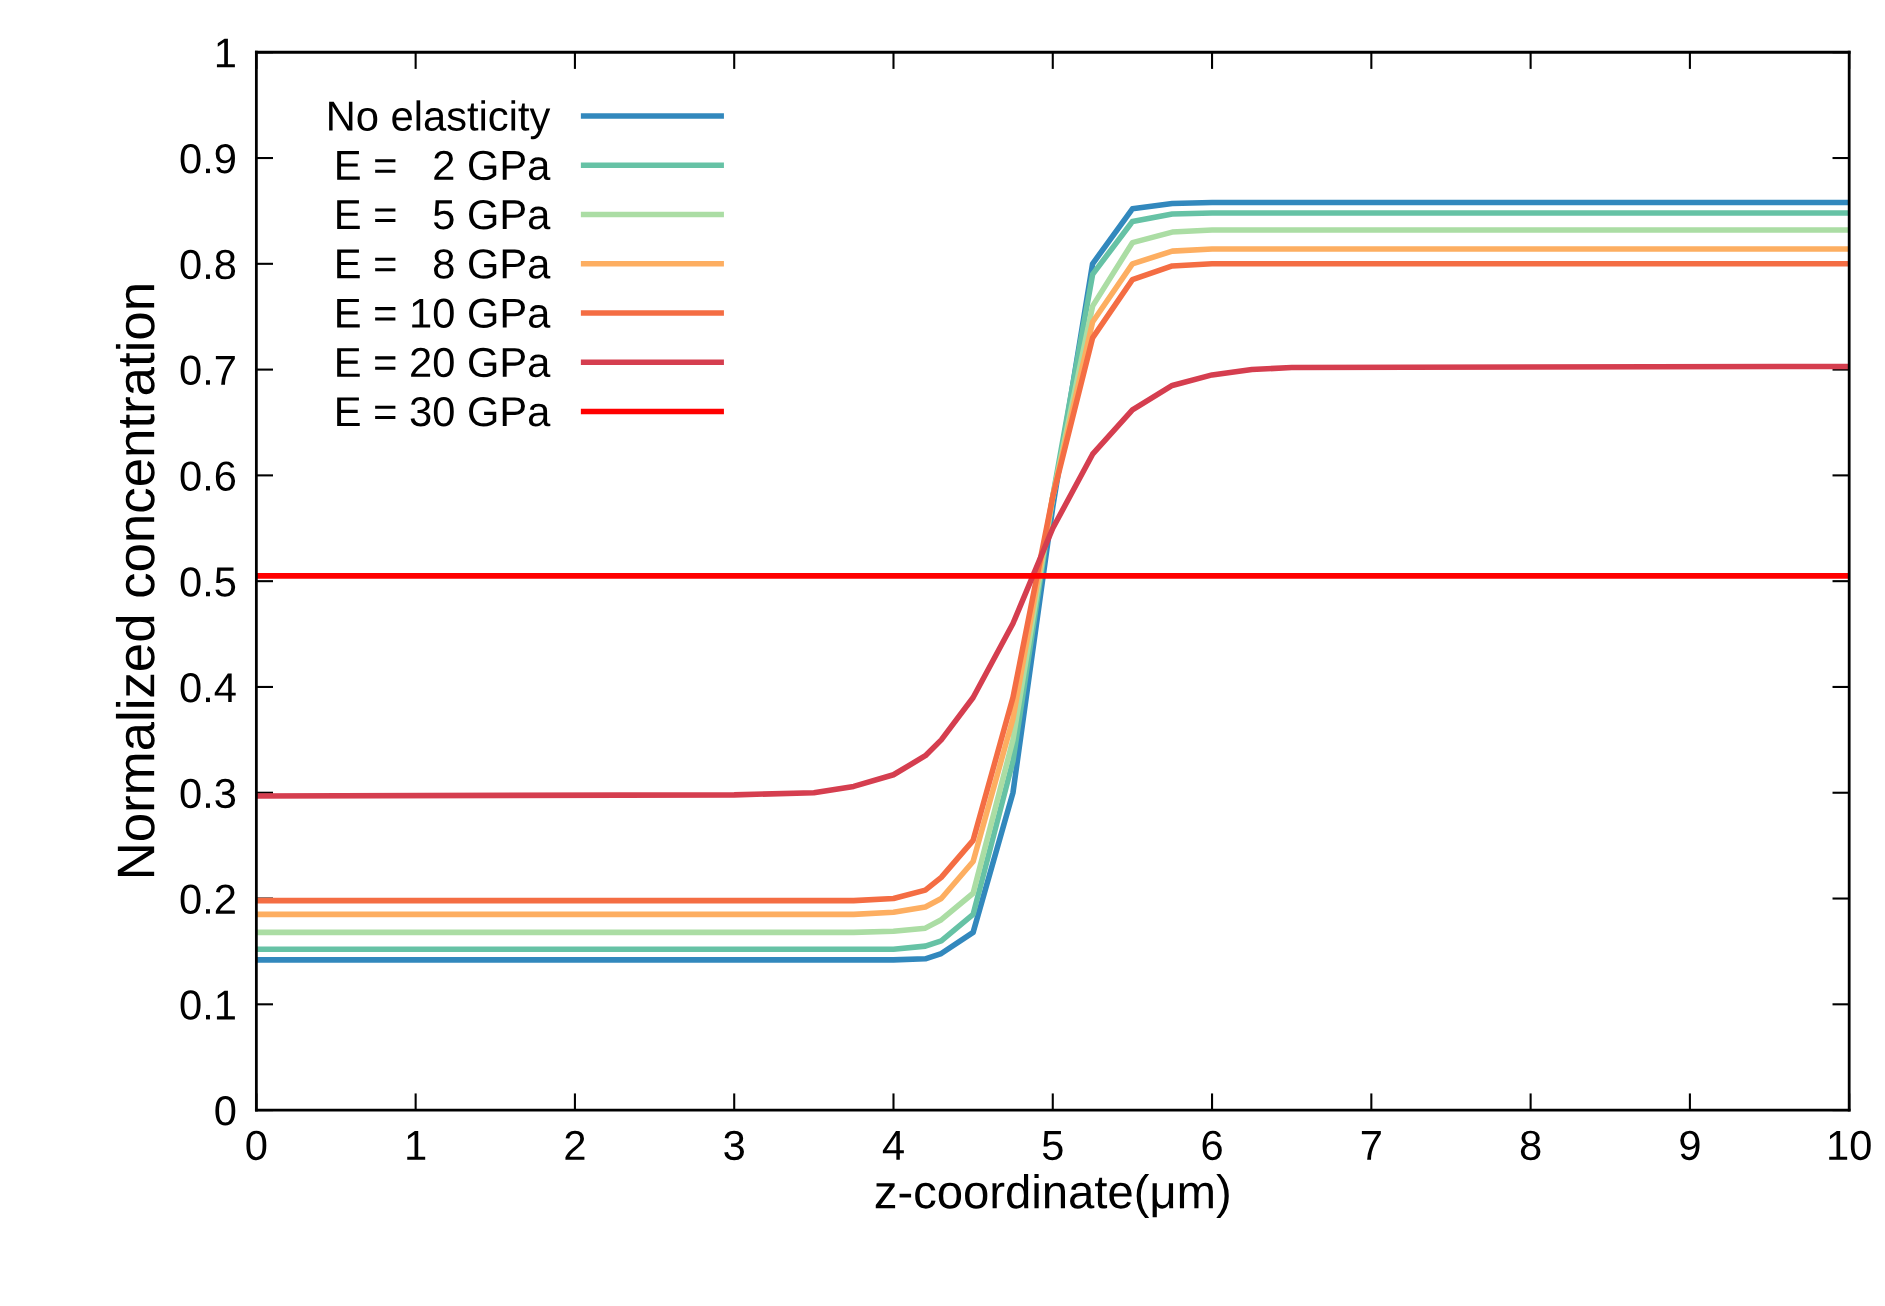 The height and width of the screenshot is (1306, 1885). Describe the element at coordinates (256, 1145) in the screenshot. I see `x-tick-label: 0` at that location.